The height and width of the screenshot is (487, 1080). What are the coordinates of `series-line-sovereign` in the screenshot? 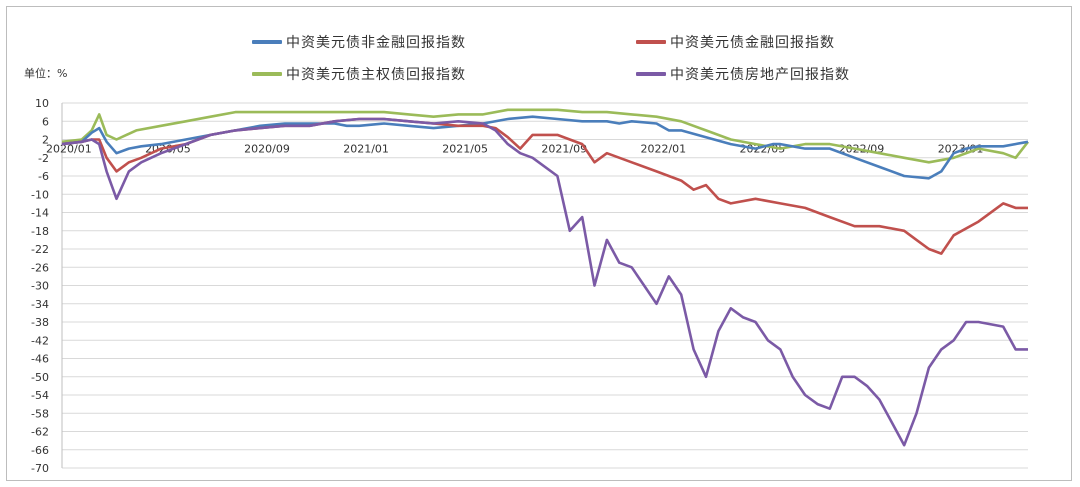 It's located at (545, 136).